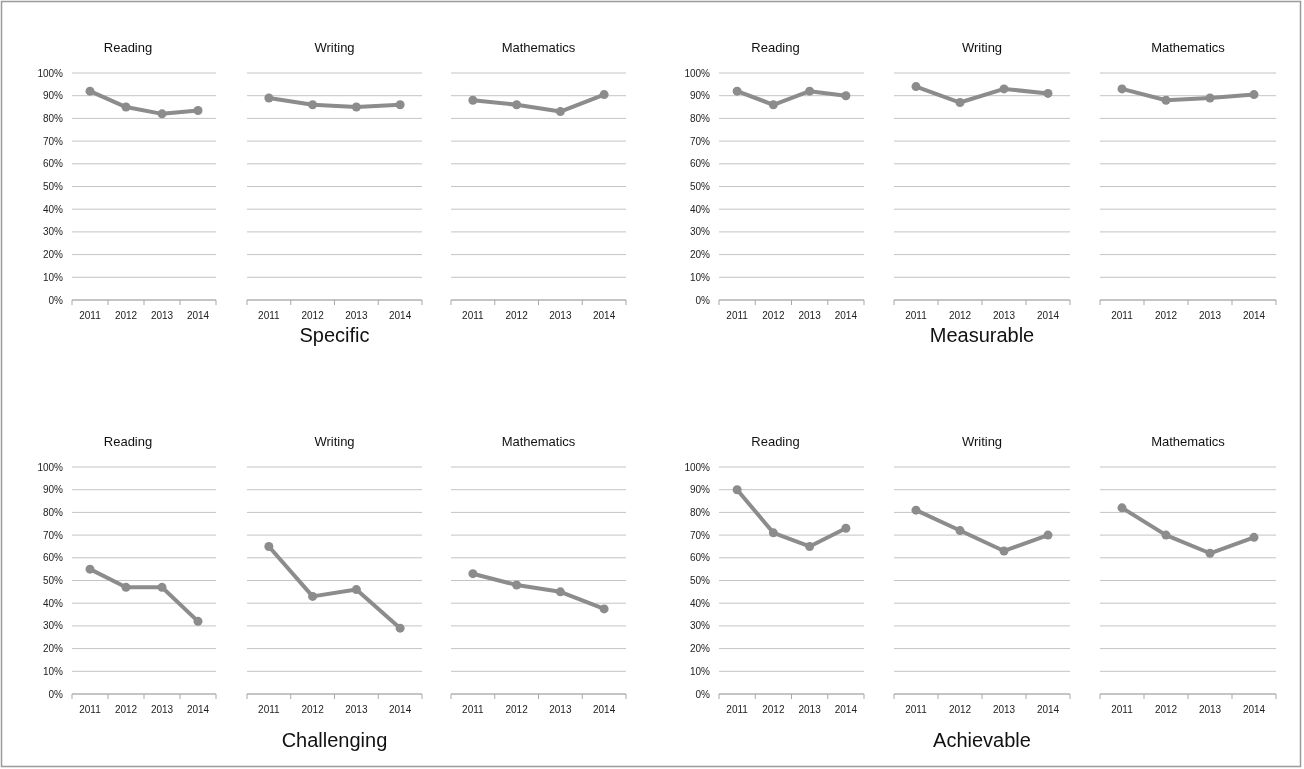  What do you see at coordinates (700, 671) in the screenshot?
I see `y-tick-label: 10%` at bounding box center [700, 671].